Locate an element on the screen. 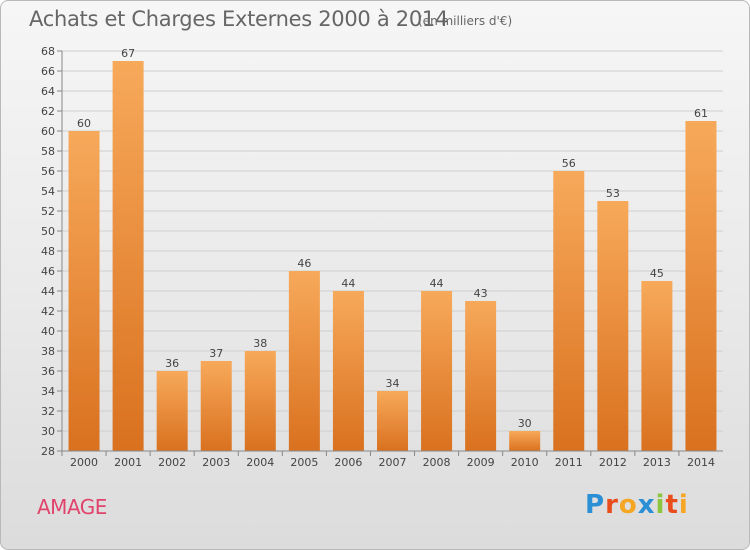 This screenshot has height=550, width=750. x-tick-label: 2014 is located at coordinates (701, 462).